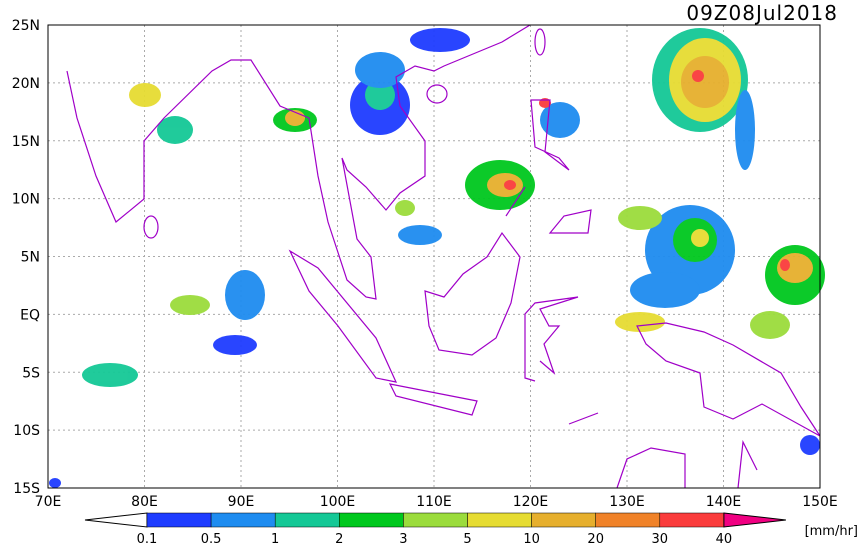  What do you see at coordinates (30, 258) in the screenshot?
I see `lat-label: 5N` at bounding box center [30, 258].